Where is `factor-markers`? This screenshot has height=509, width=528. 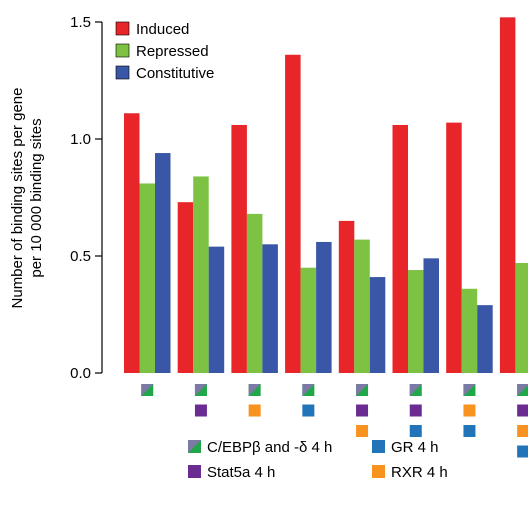
factor-markers is located at coordinates (334, 421).